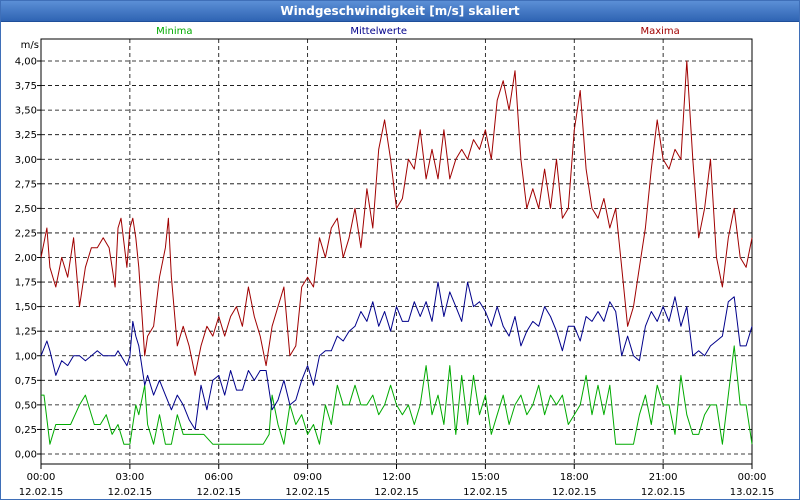  I want to click on y-tick-label: 3,50, so click(26, 111).